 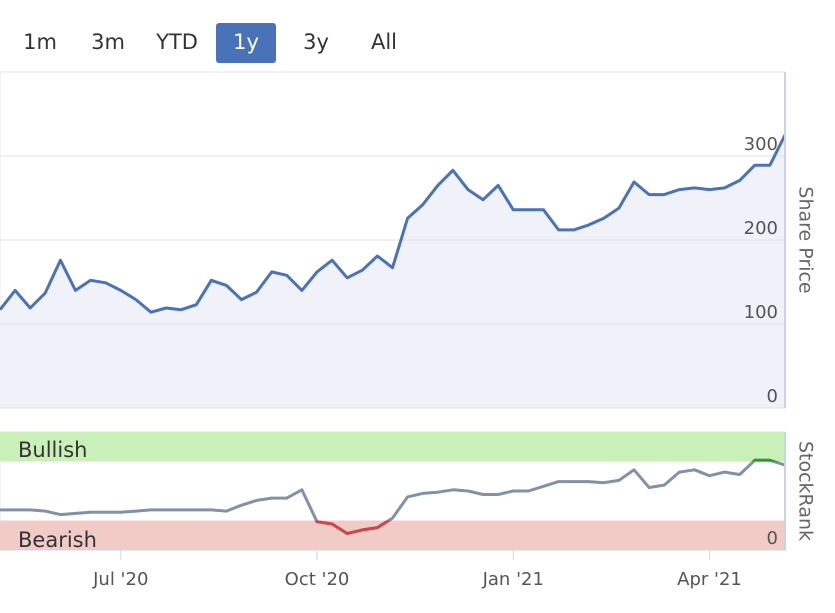 I want to click on range-selector: 1m 3m YTD 1y 3y All, so click(x=210, y=43).